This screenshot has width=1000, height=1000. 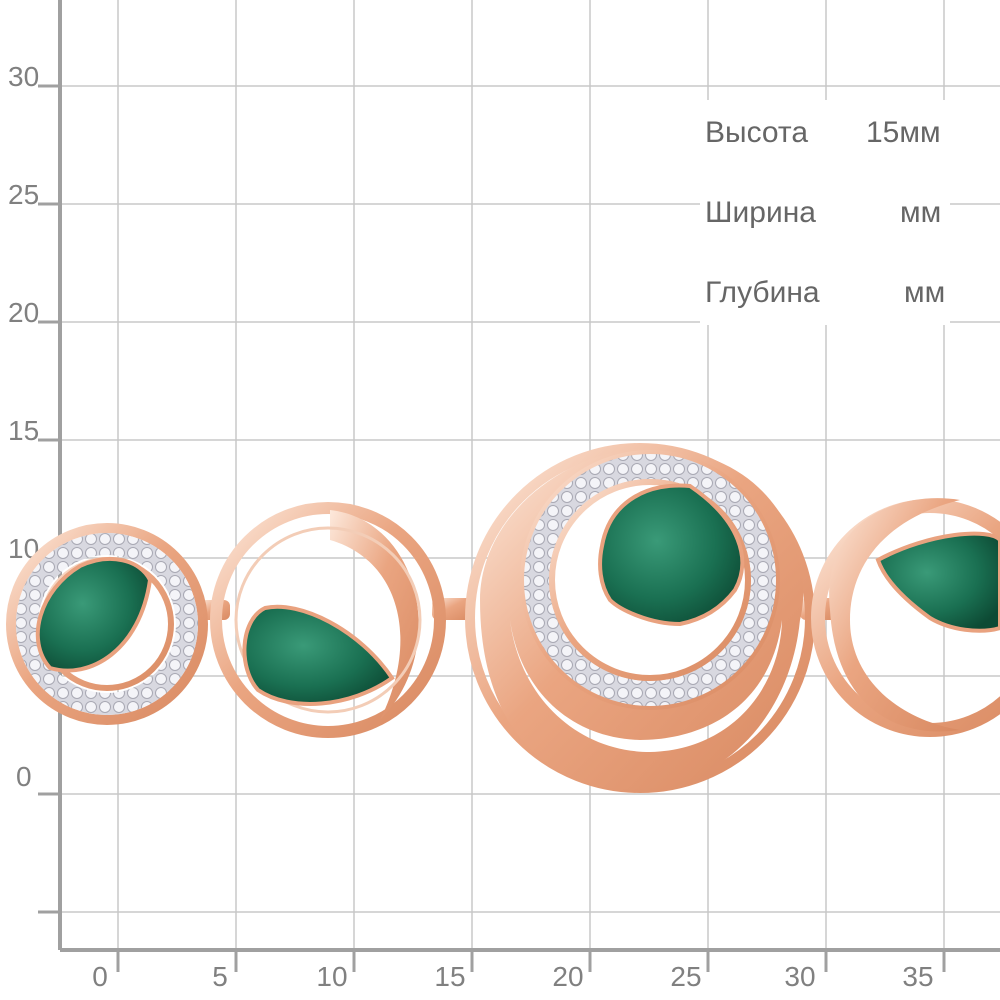 I want to click on gold-link-right, so click(x=905, y=617).